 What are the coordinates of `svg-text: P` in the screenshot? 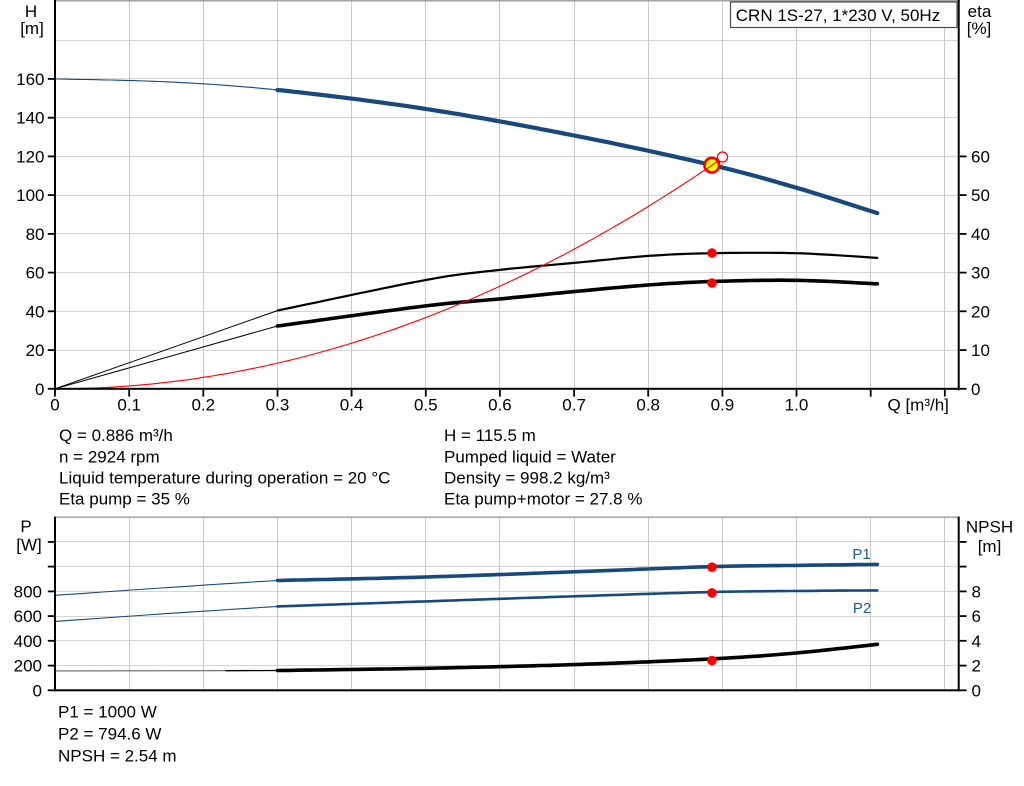 It's located at (25, 526).